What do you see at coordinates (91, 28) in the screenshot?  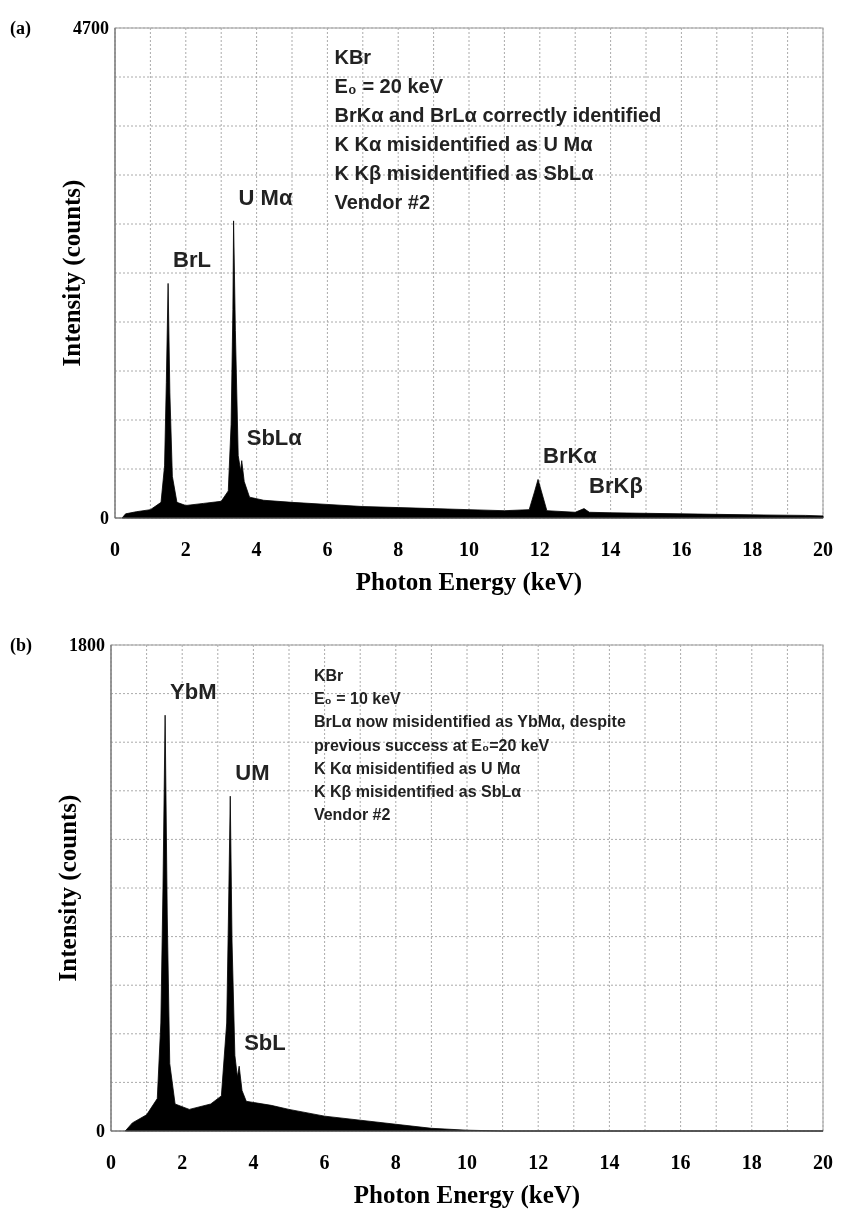 I see `y-tick-label: 4700` at bounding box center [91, 28].